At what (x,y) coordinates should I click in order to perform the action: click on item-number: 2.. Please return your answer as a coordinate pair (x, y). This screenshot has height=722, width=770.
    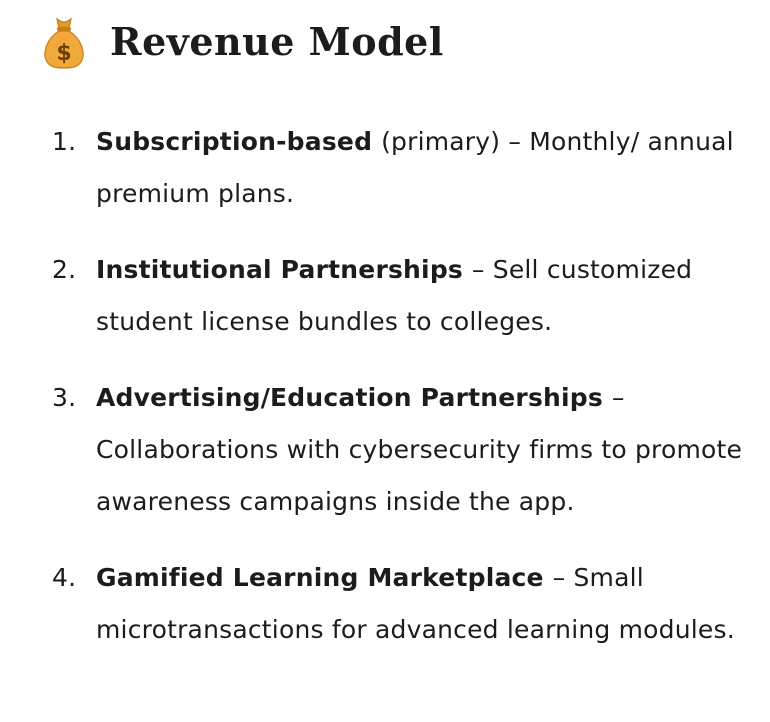
    Looking at the image, I should click on (64, 269).